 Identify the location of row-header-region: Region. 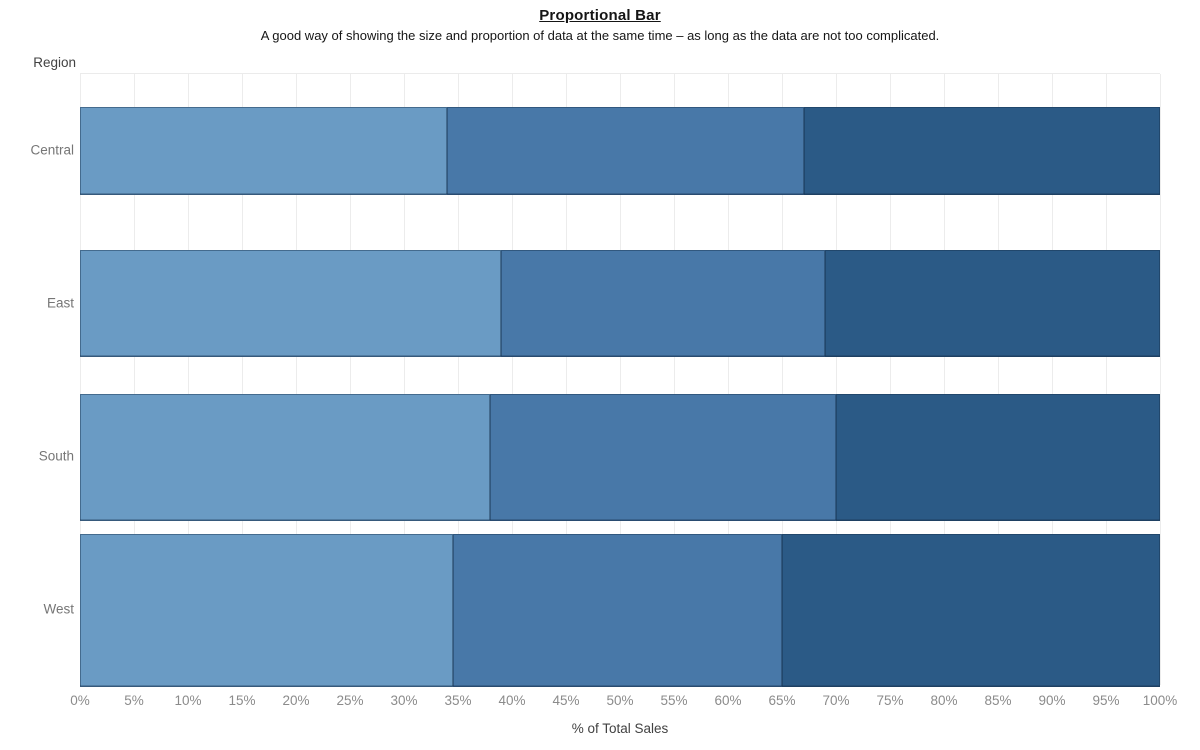
(54, 62).